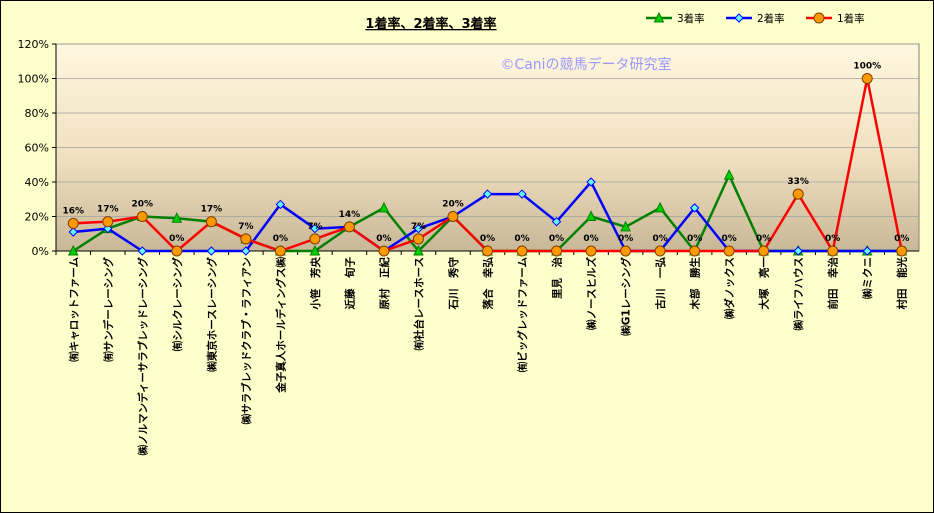  I want to click on x-tick-label: ㈱ライフハウス, so click(798, 294).